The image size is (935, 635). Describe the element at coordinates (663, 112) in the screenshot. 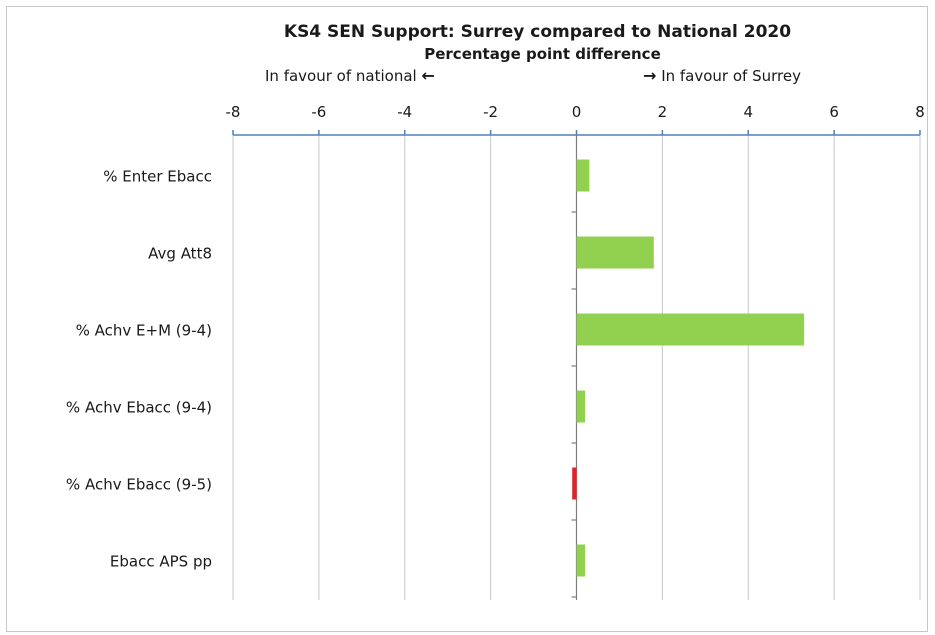

I see `x-tick-label: 2` at that location.